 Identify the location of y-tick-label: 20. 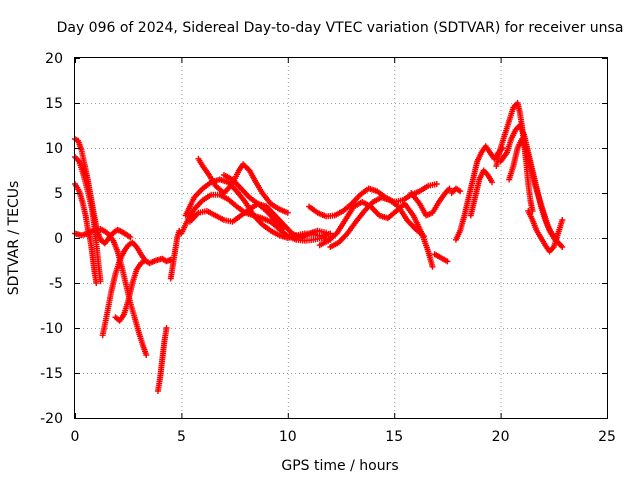
(54, 59).